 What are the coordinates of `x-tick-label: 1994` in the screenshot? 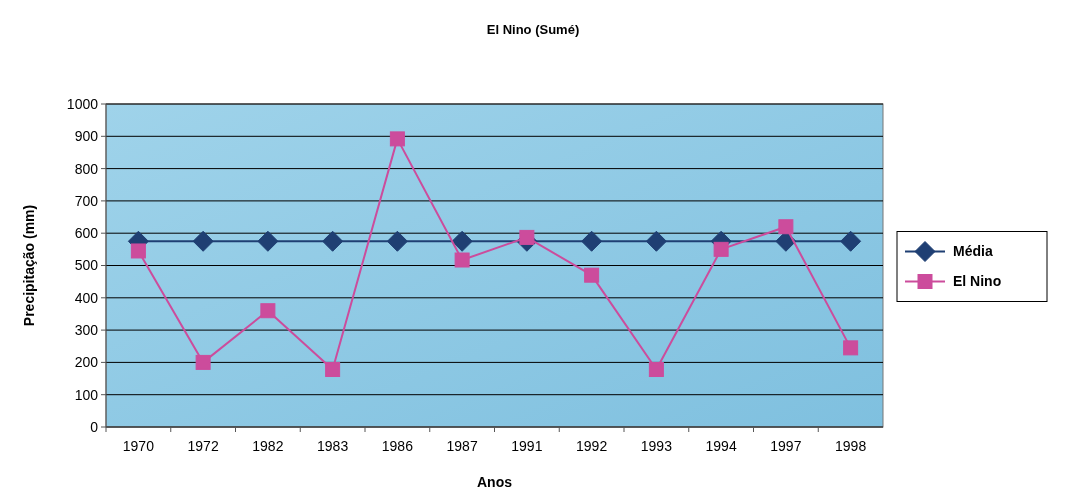 It's located at (721, 446).